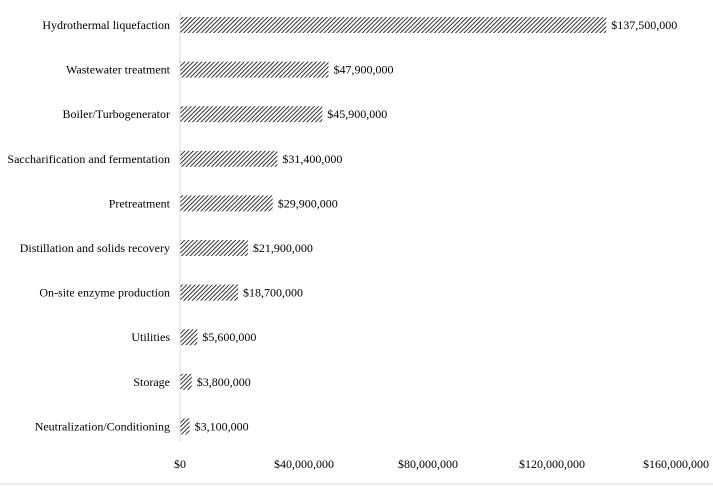  Describe the element at coordinates (312, 159) in the screenshot. I see `data-label: $31,400,000` at that location.